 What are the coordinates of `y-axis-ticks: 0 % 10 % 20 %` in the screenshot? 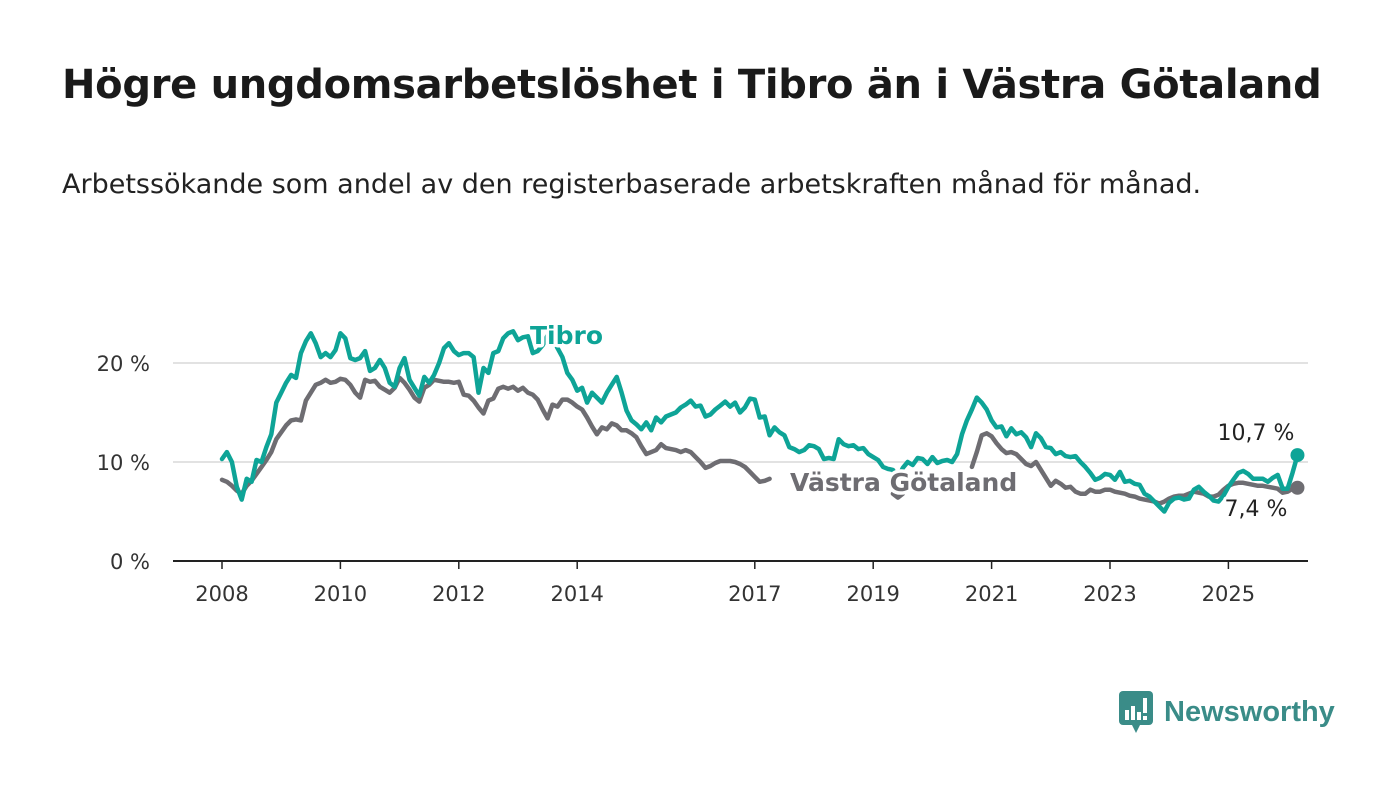 It's located at (123, 463).